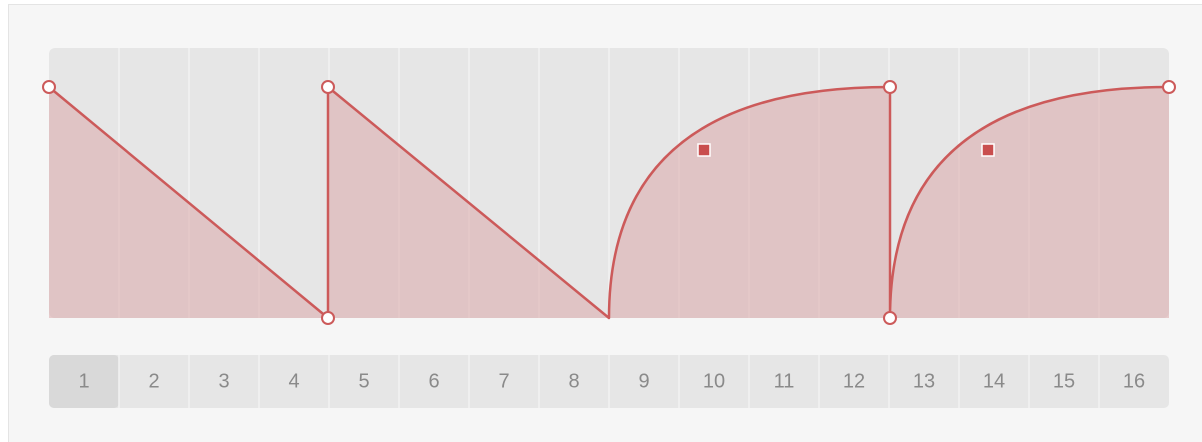  What do you see at coordinates (559, 381) in the screenshot?
I see `step-button: 8` at bounding box center [559, 381].